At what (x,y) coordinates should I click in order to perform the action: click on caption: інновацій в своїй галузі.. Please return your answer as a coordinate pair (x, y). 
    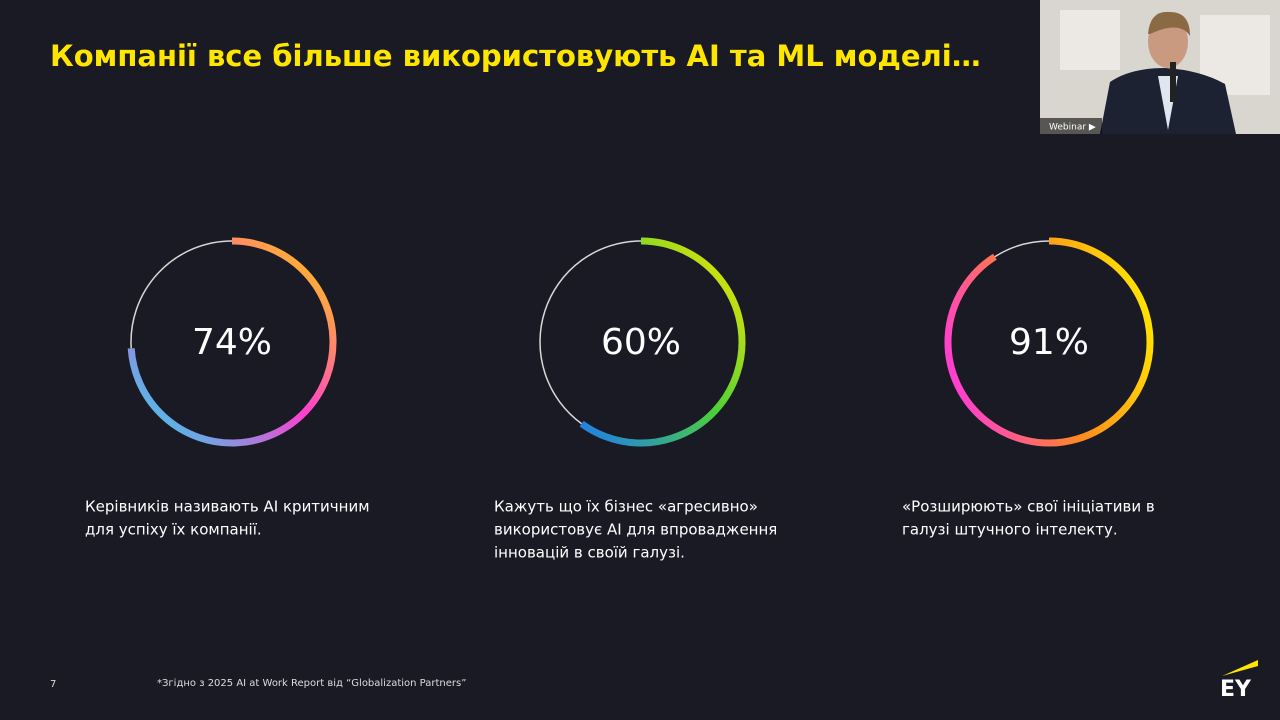
    Looking at the image, I should click on (589, 553).